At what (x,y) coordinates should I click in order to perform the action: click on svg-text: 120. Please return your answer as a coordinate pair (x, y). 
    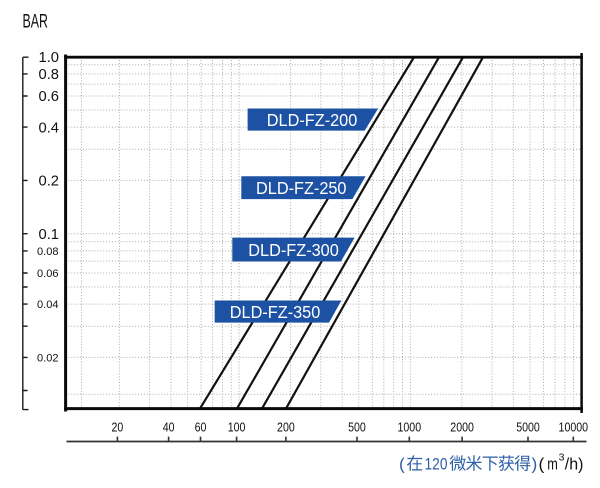
    Looking at the image, I should click on (436, 464).